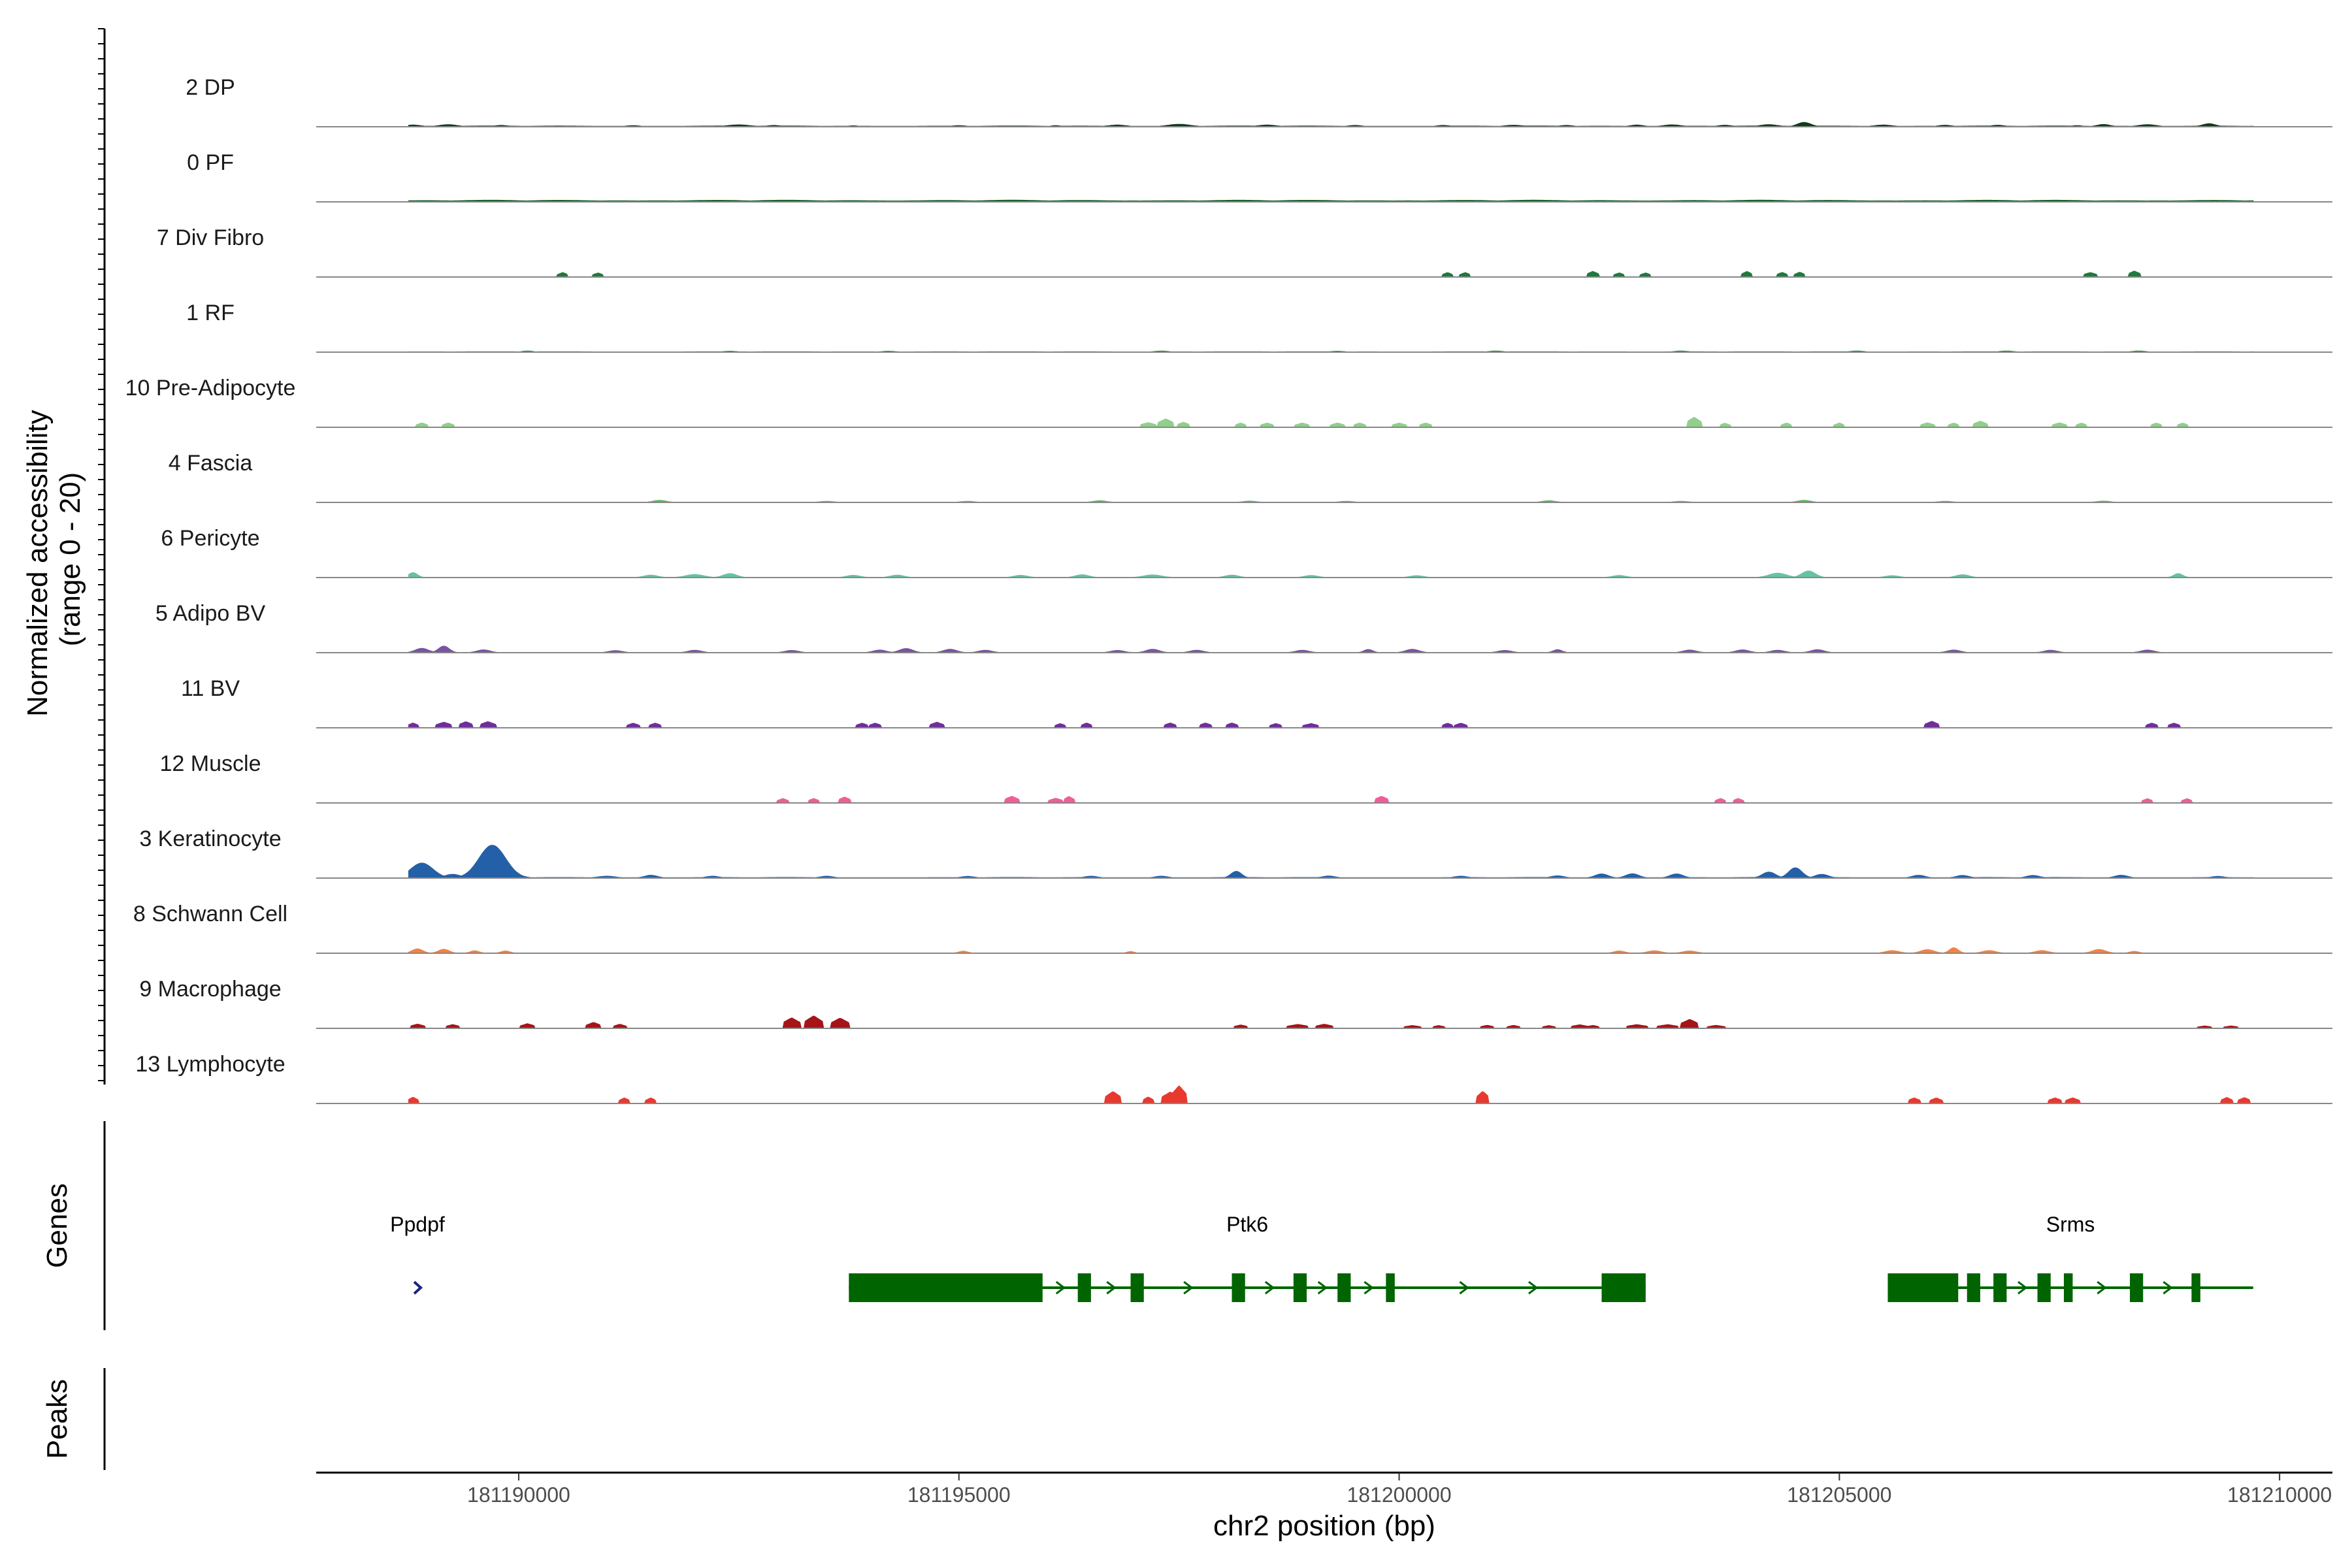 The image size is (2352, 1568). I want to click on track-label: 5 Adipo BV, so click(210, 613).